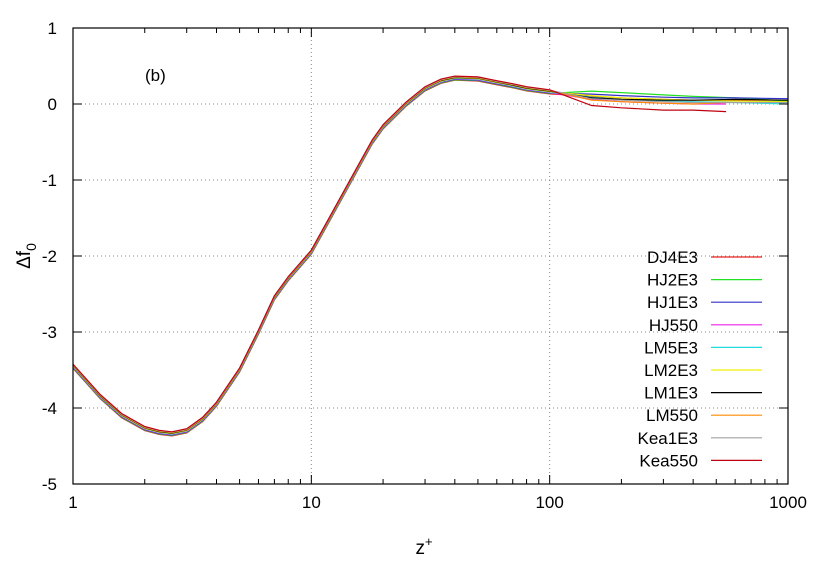 The image size is (830, 581). Describe the element at coordinates (420, 548) in the screenshot. I see `x-axis-title-main: z` at that location.